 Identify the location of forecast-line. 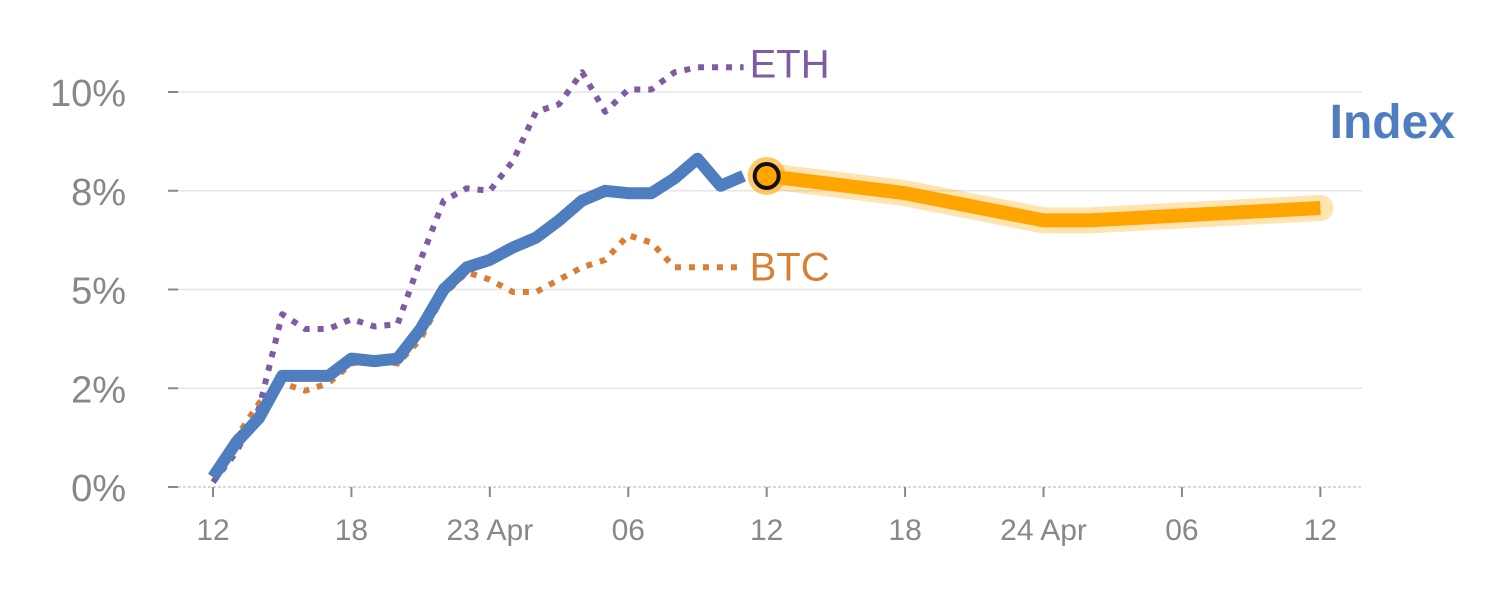
(1043, 198).